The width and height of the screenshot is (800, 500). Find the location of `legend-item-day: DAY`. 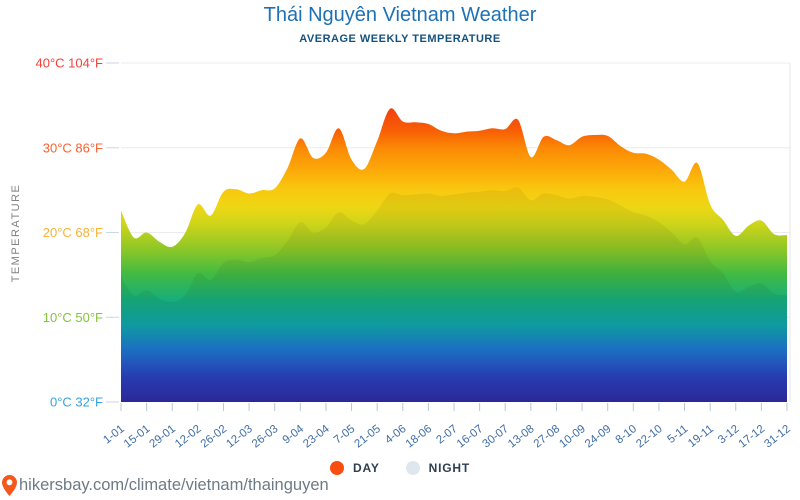

legend-item-day: DAY is located at coordinates (355, 468).